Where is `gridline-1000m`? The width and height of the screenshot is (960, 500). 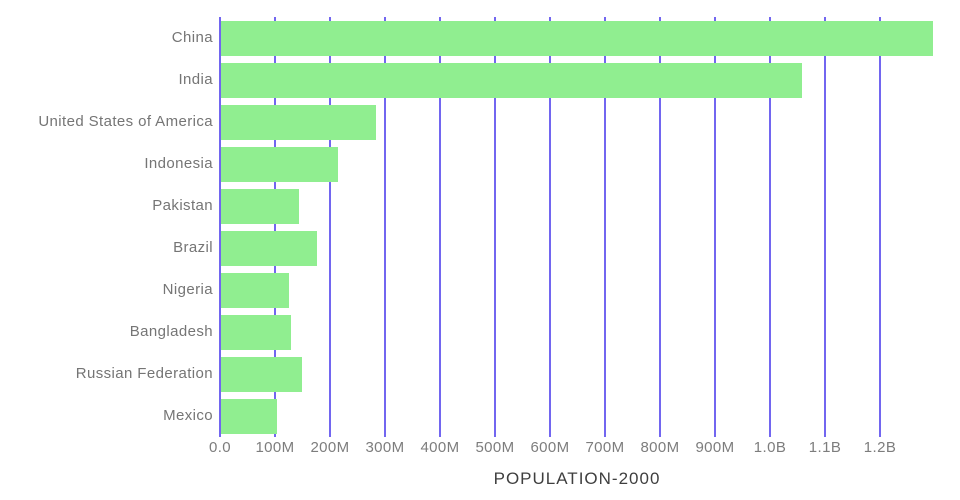
gridline-1000m is located at coordinates (770, 227).